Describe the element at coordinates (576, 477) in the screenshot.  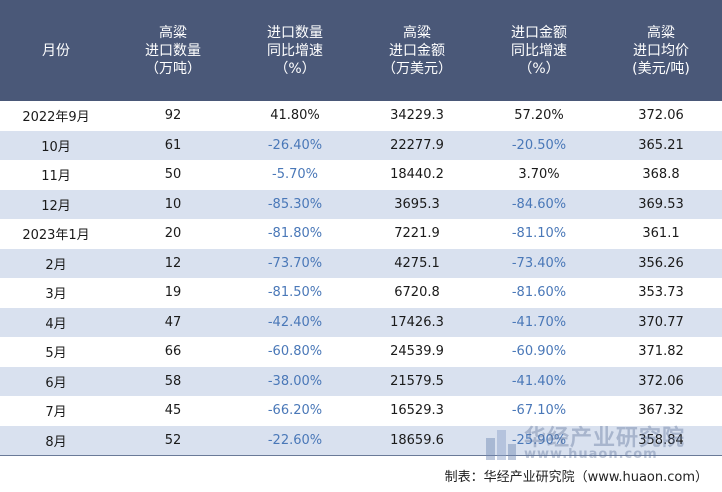
I see `table-source-note: 制表：华经产业研究院（www.huaon.com）` at that location.